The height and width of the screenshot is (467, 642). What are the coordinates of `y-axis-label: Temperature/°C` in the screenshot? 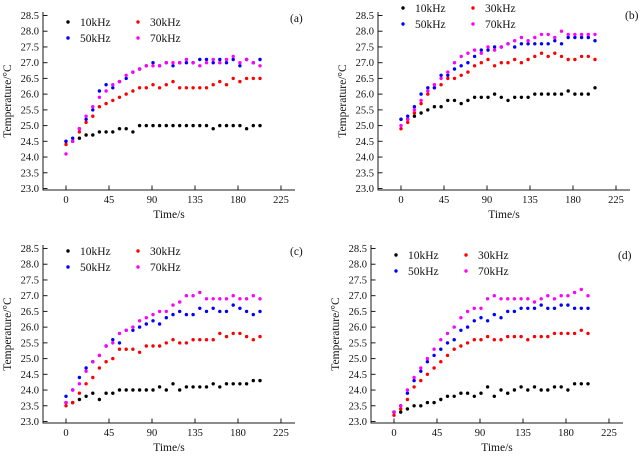 It's located at (8, 334).